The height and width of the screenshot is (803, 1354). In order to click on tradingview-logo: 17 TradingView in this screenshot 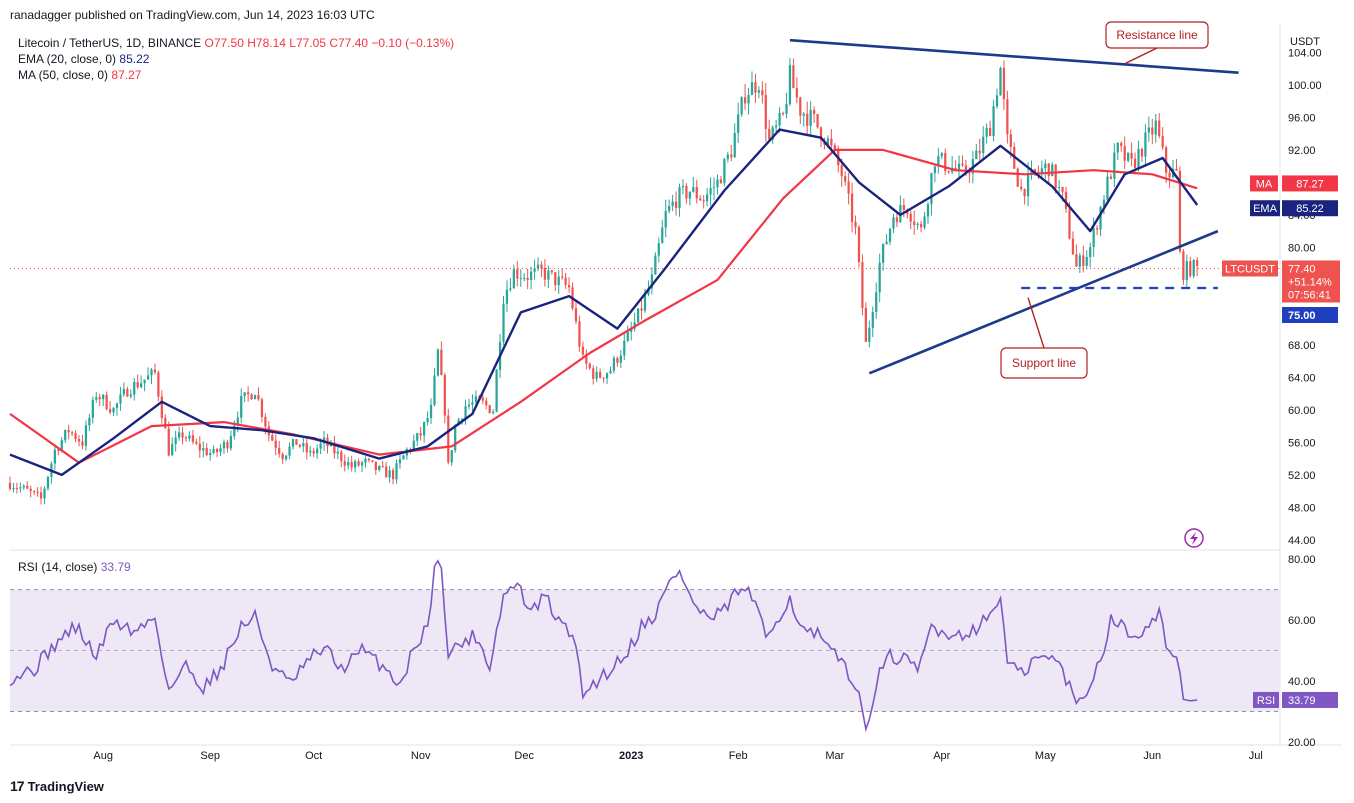, I will do `click(57, 786)`.